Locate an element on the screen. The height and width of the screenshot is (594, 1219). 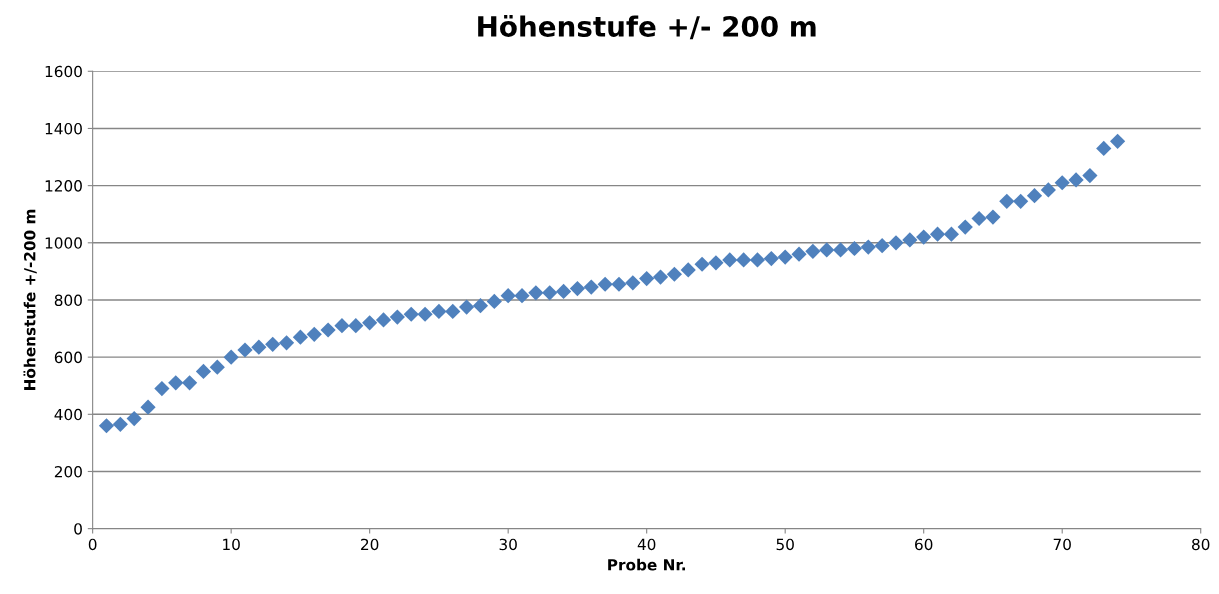
x-tick-label: 50 is located at coordinates (785, 544).